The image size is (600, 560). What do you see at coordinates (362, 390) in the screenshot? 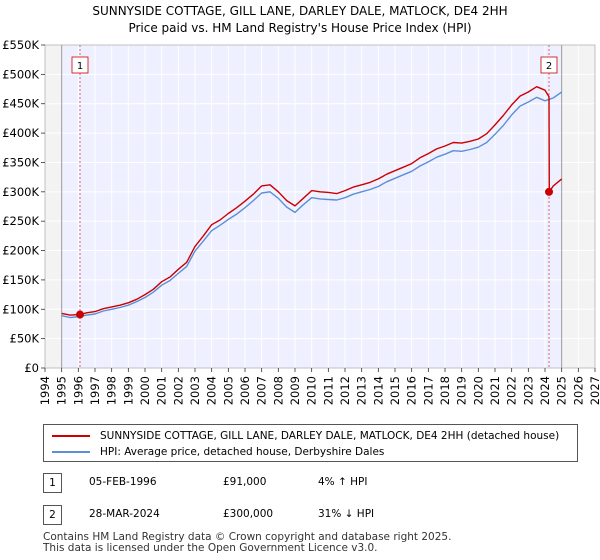
I see `x-tick-label: 2013` at bounding box center [362, 390].